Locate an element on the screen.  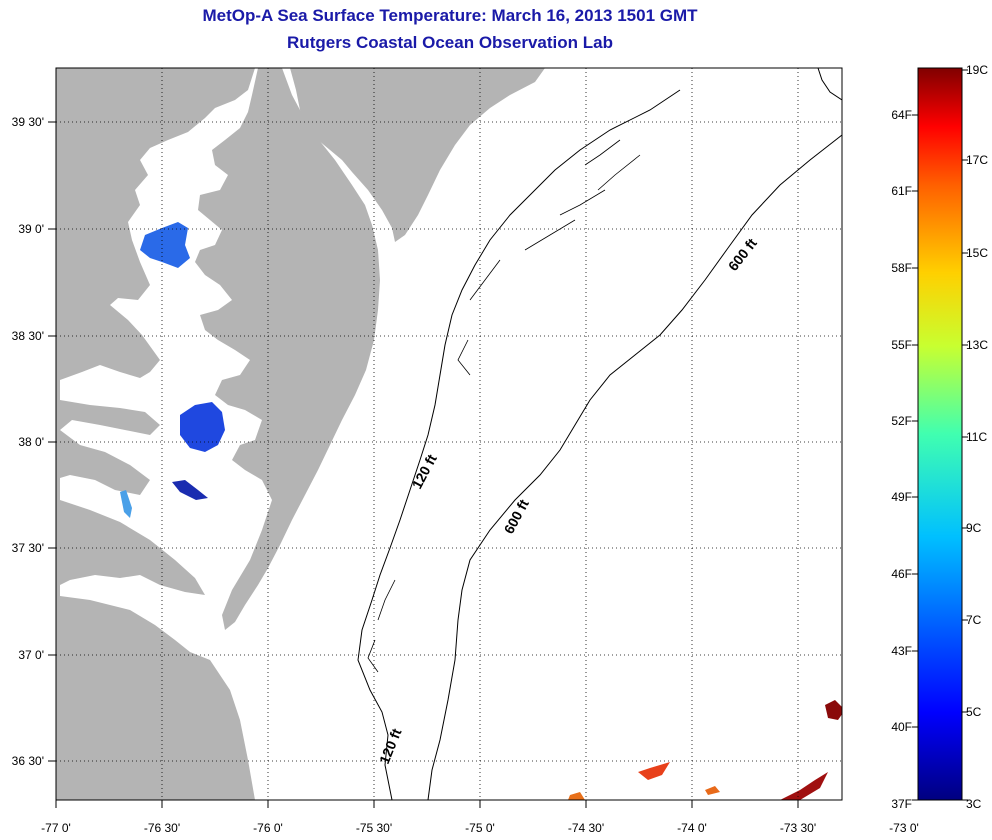
lat-tick-label: 38 0' is located at coordinates (31, 442).